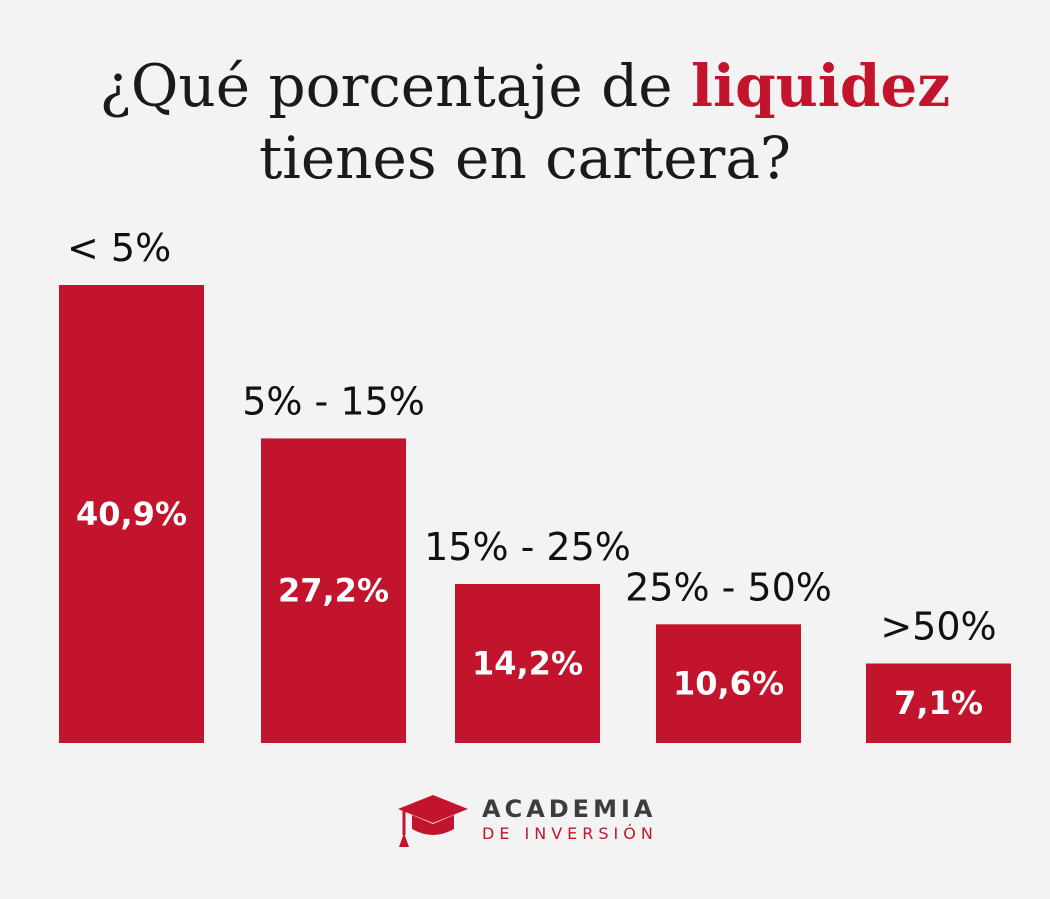  Describe the element at coordinates (821, 86) in the screenshot. I see `title-highlight: liquidez` at that location.